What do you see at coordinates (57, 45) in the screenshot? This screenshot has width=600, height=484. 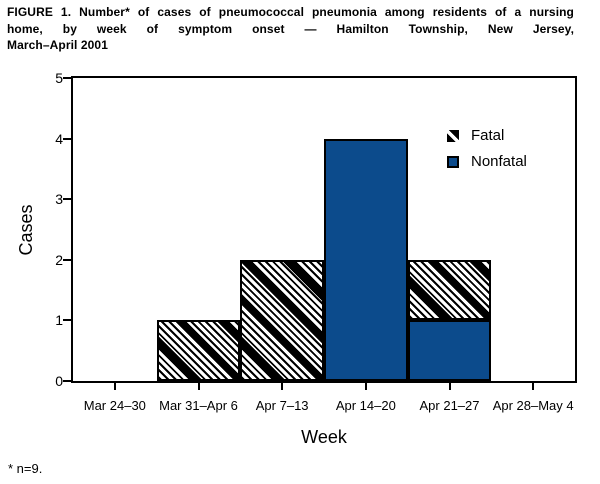 I see `figure-title-line3: March–April 2001` at bounding box center [57, 45].